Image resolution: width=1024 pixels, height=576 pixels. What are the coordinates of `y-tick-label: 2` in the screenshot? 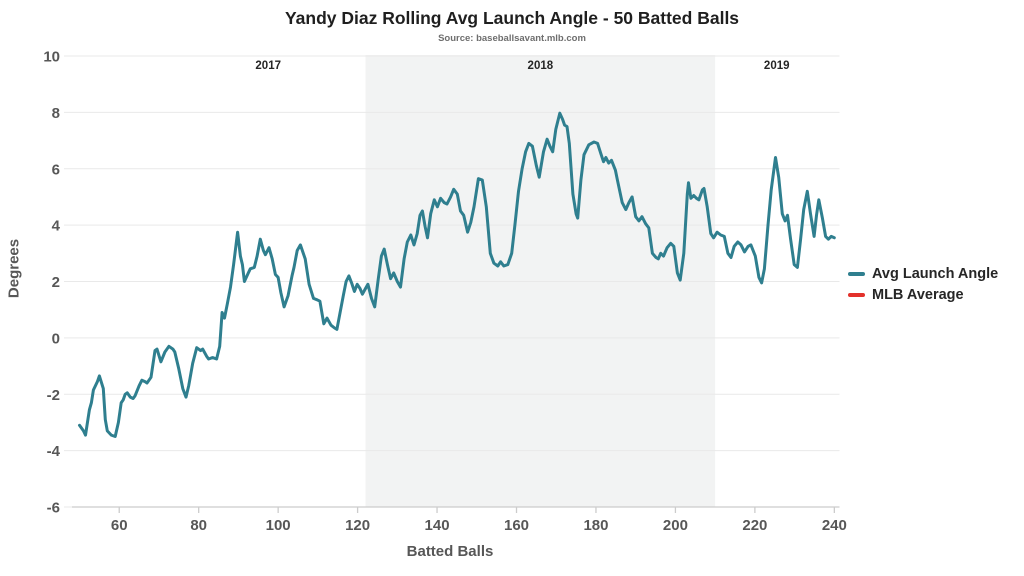 It's located at (56, 282).